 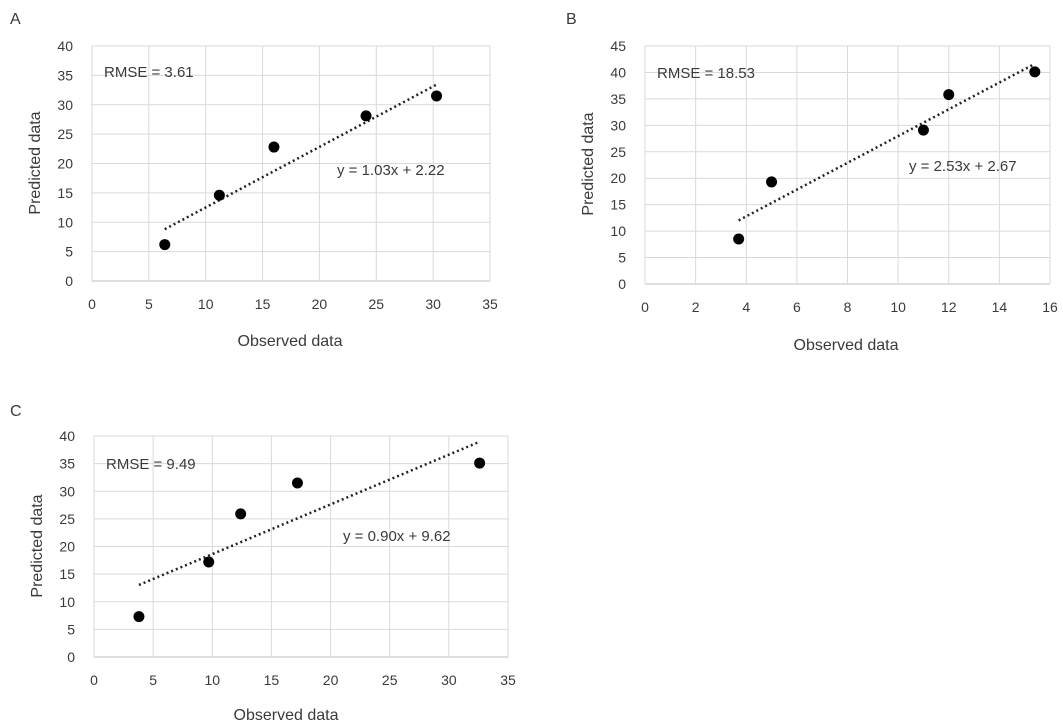 I want to click on panel-label: C, so click(x=16, y=411).